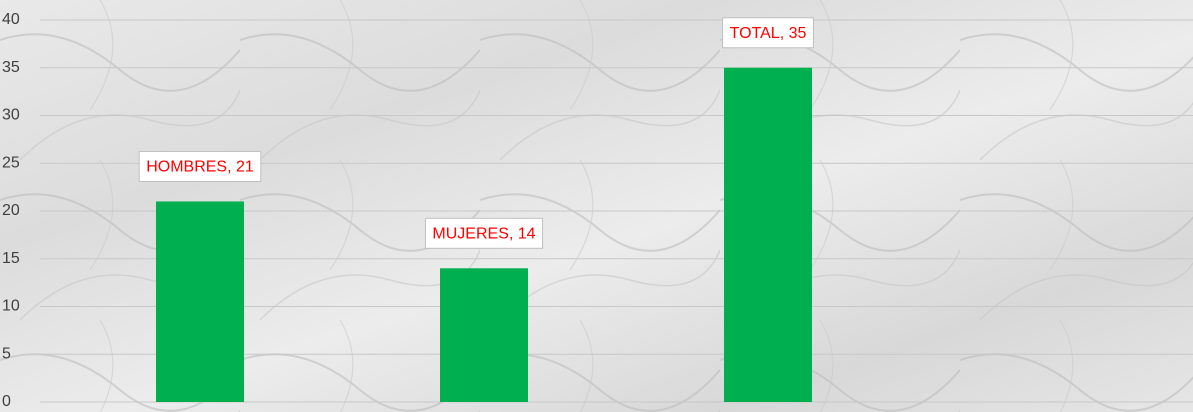 This screenshot has height=412, width=1193. What do you see at coordinates (11, 162) in the screenshot?
I see `y-tick-label: 25` at bounding box center [11, 162].